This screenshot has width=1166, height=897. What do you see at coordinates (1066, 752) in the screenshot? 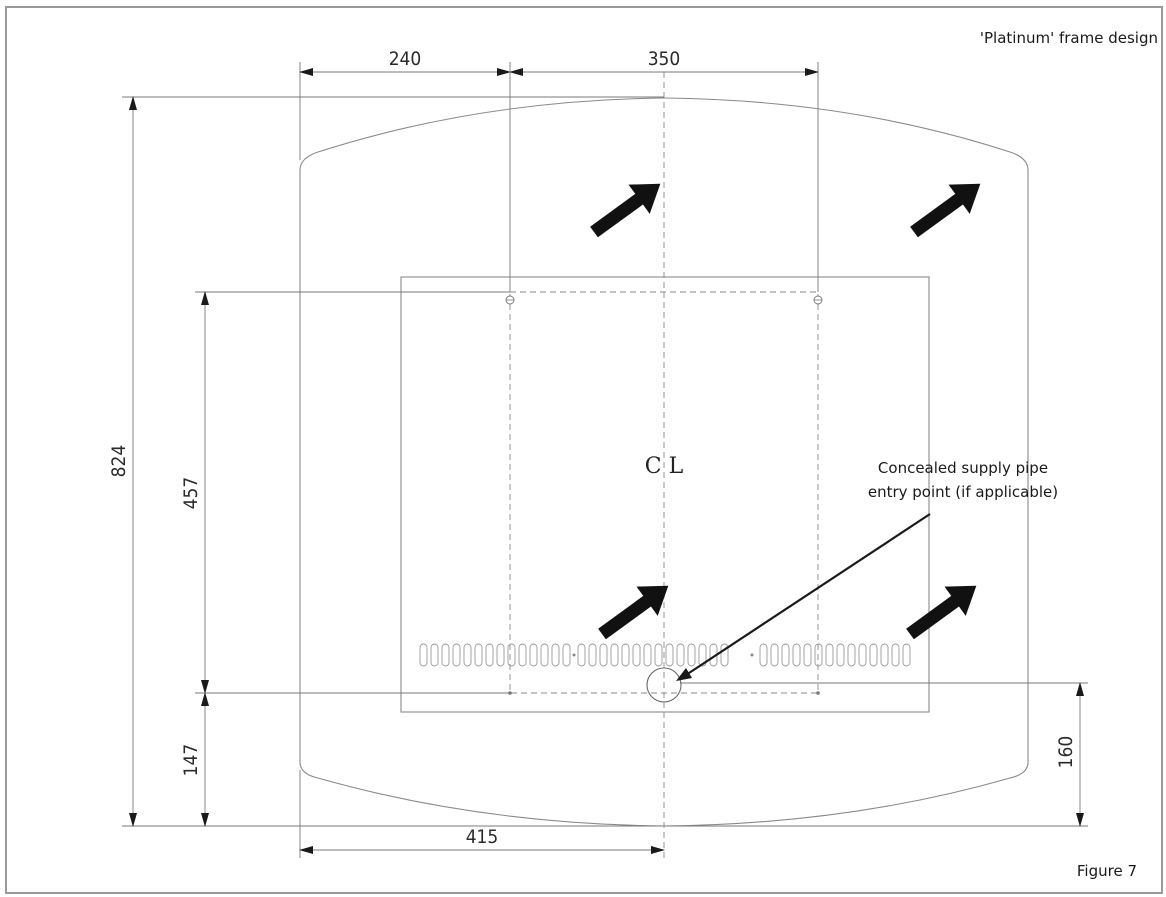
I see `dim-160: 160` at bounding box center [1066, 752].